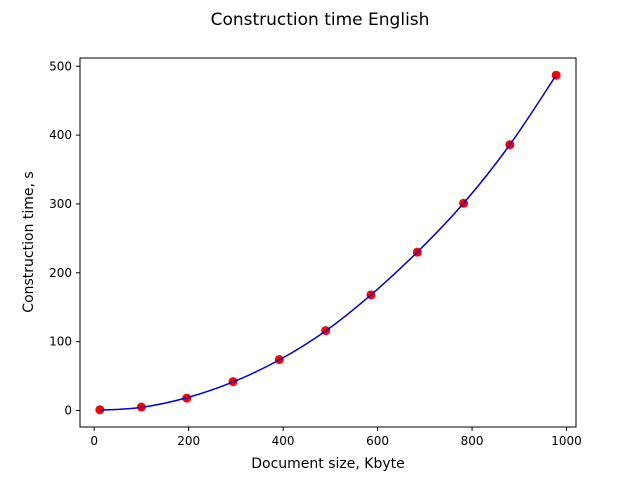  Describe the element at coordinates (60, 273) in the screenshot. I see `y-tick-label: 200` at that location.